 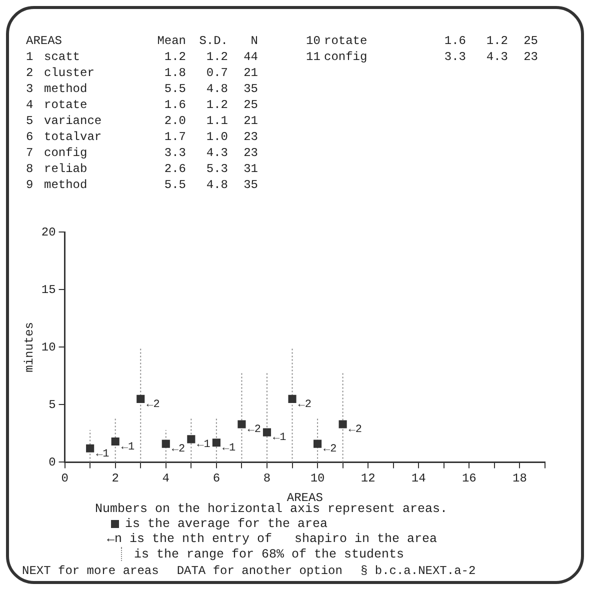 I want to click on text: 4 rotate 1.6 1.2 25, so click(x=142, y=105).